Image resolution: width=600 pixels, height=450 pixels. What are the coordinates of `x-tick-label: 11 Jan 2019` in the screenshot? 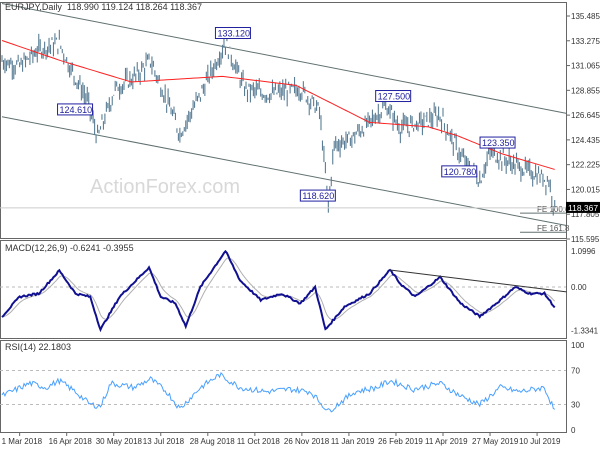 It's located at (353, 441).